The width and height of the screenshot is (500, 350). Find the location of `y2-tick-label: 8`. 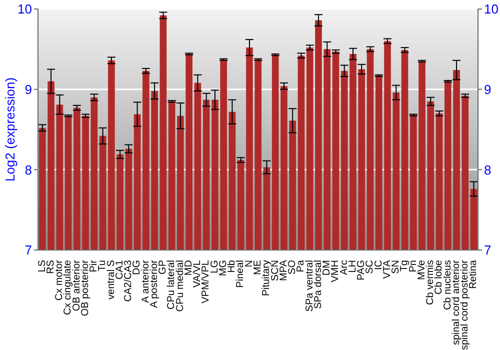

y2-tick-label: 8 is located at coordinates (488, 170).